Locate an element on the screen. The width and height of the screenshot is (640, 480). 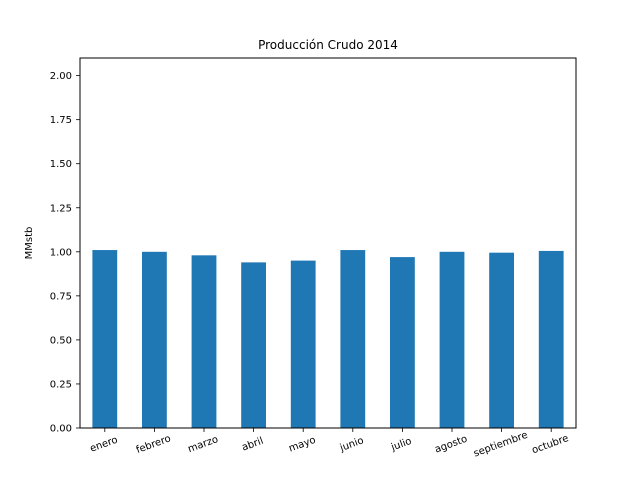
x-tick-label: febrero is located at coordinates (154, 444).